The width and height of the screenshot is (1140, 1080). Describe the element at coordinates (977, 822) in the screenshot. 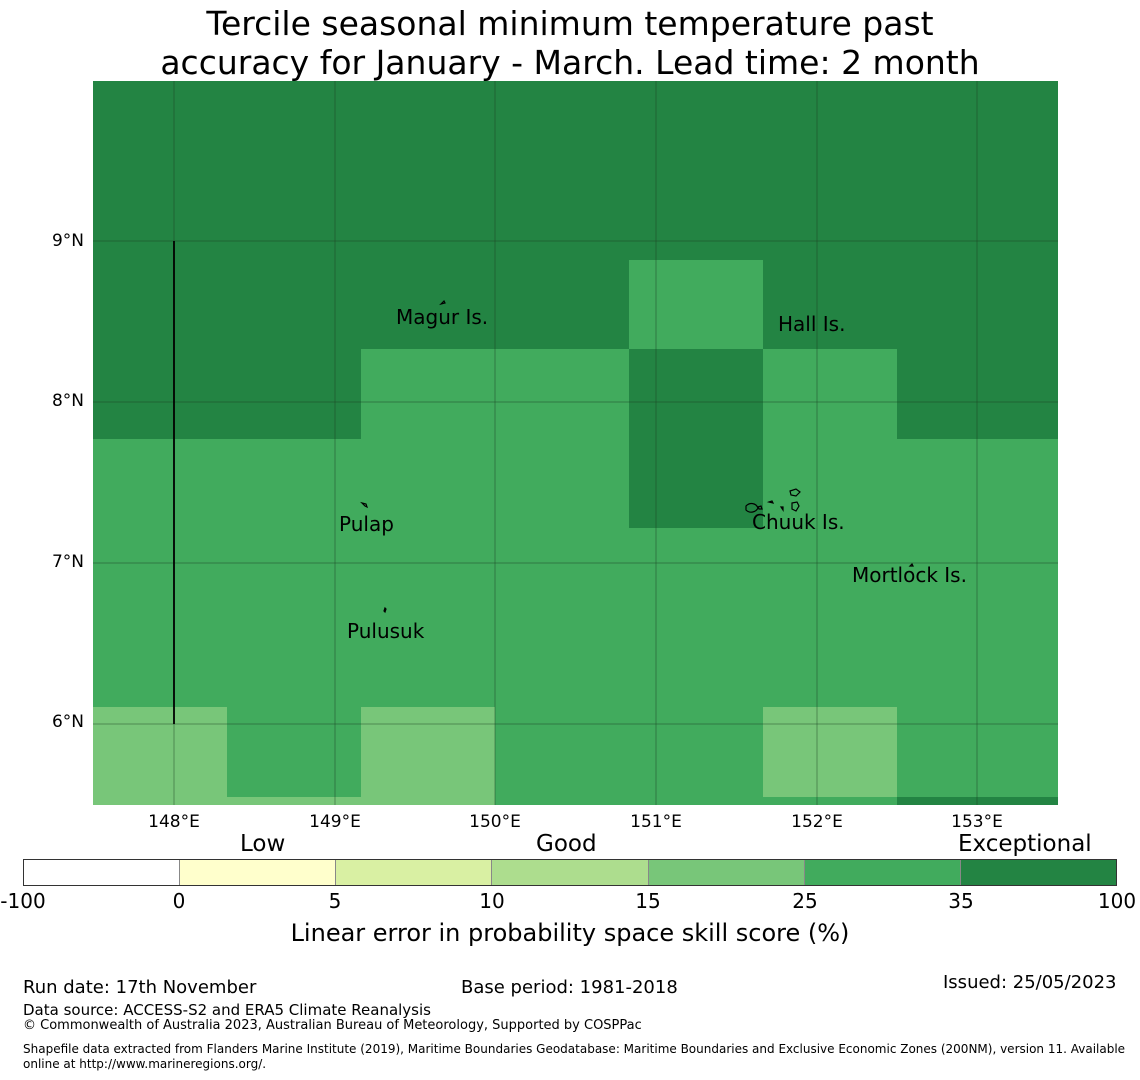

I see `lon-label: 153°E` at that location.